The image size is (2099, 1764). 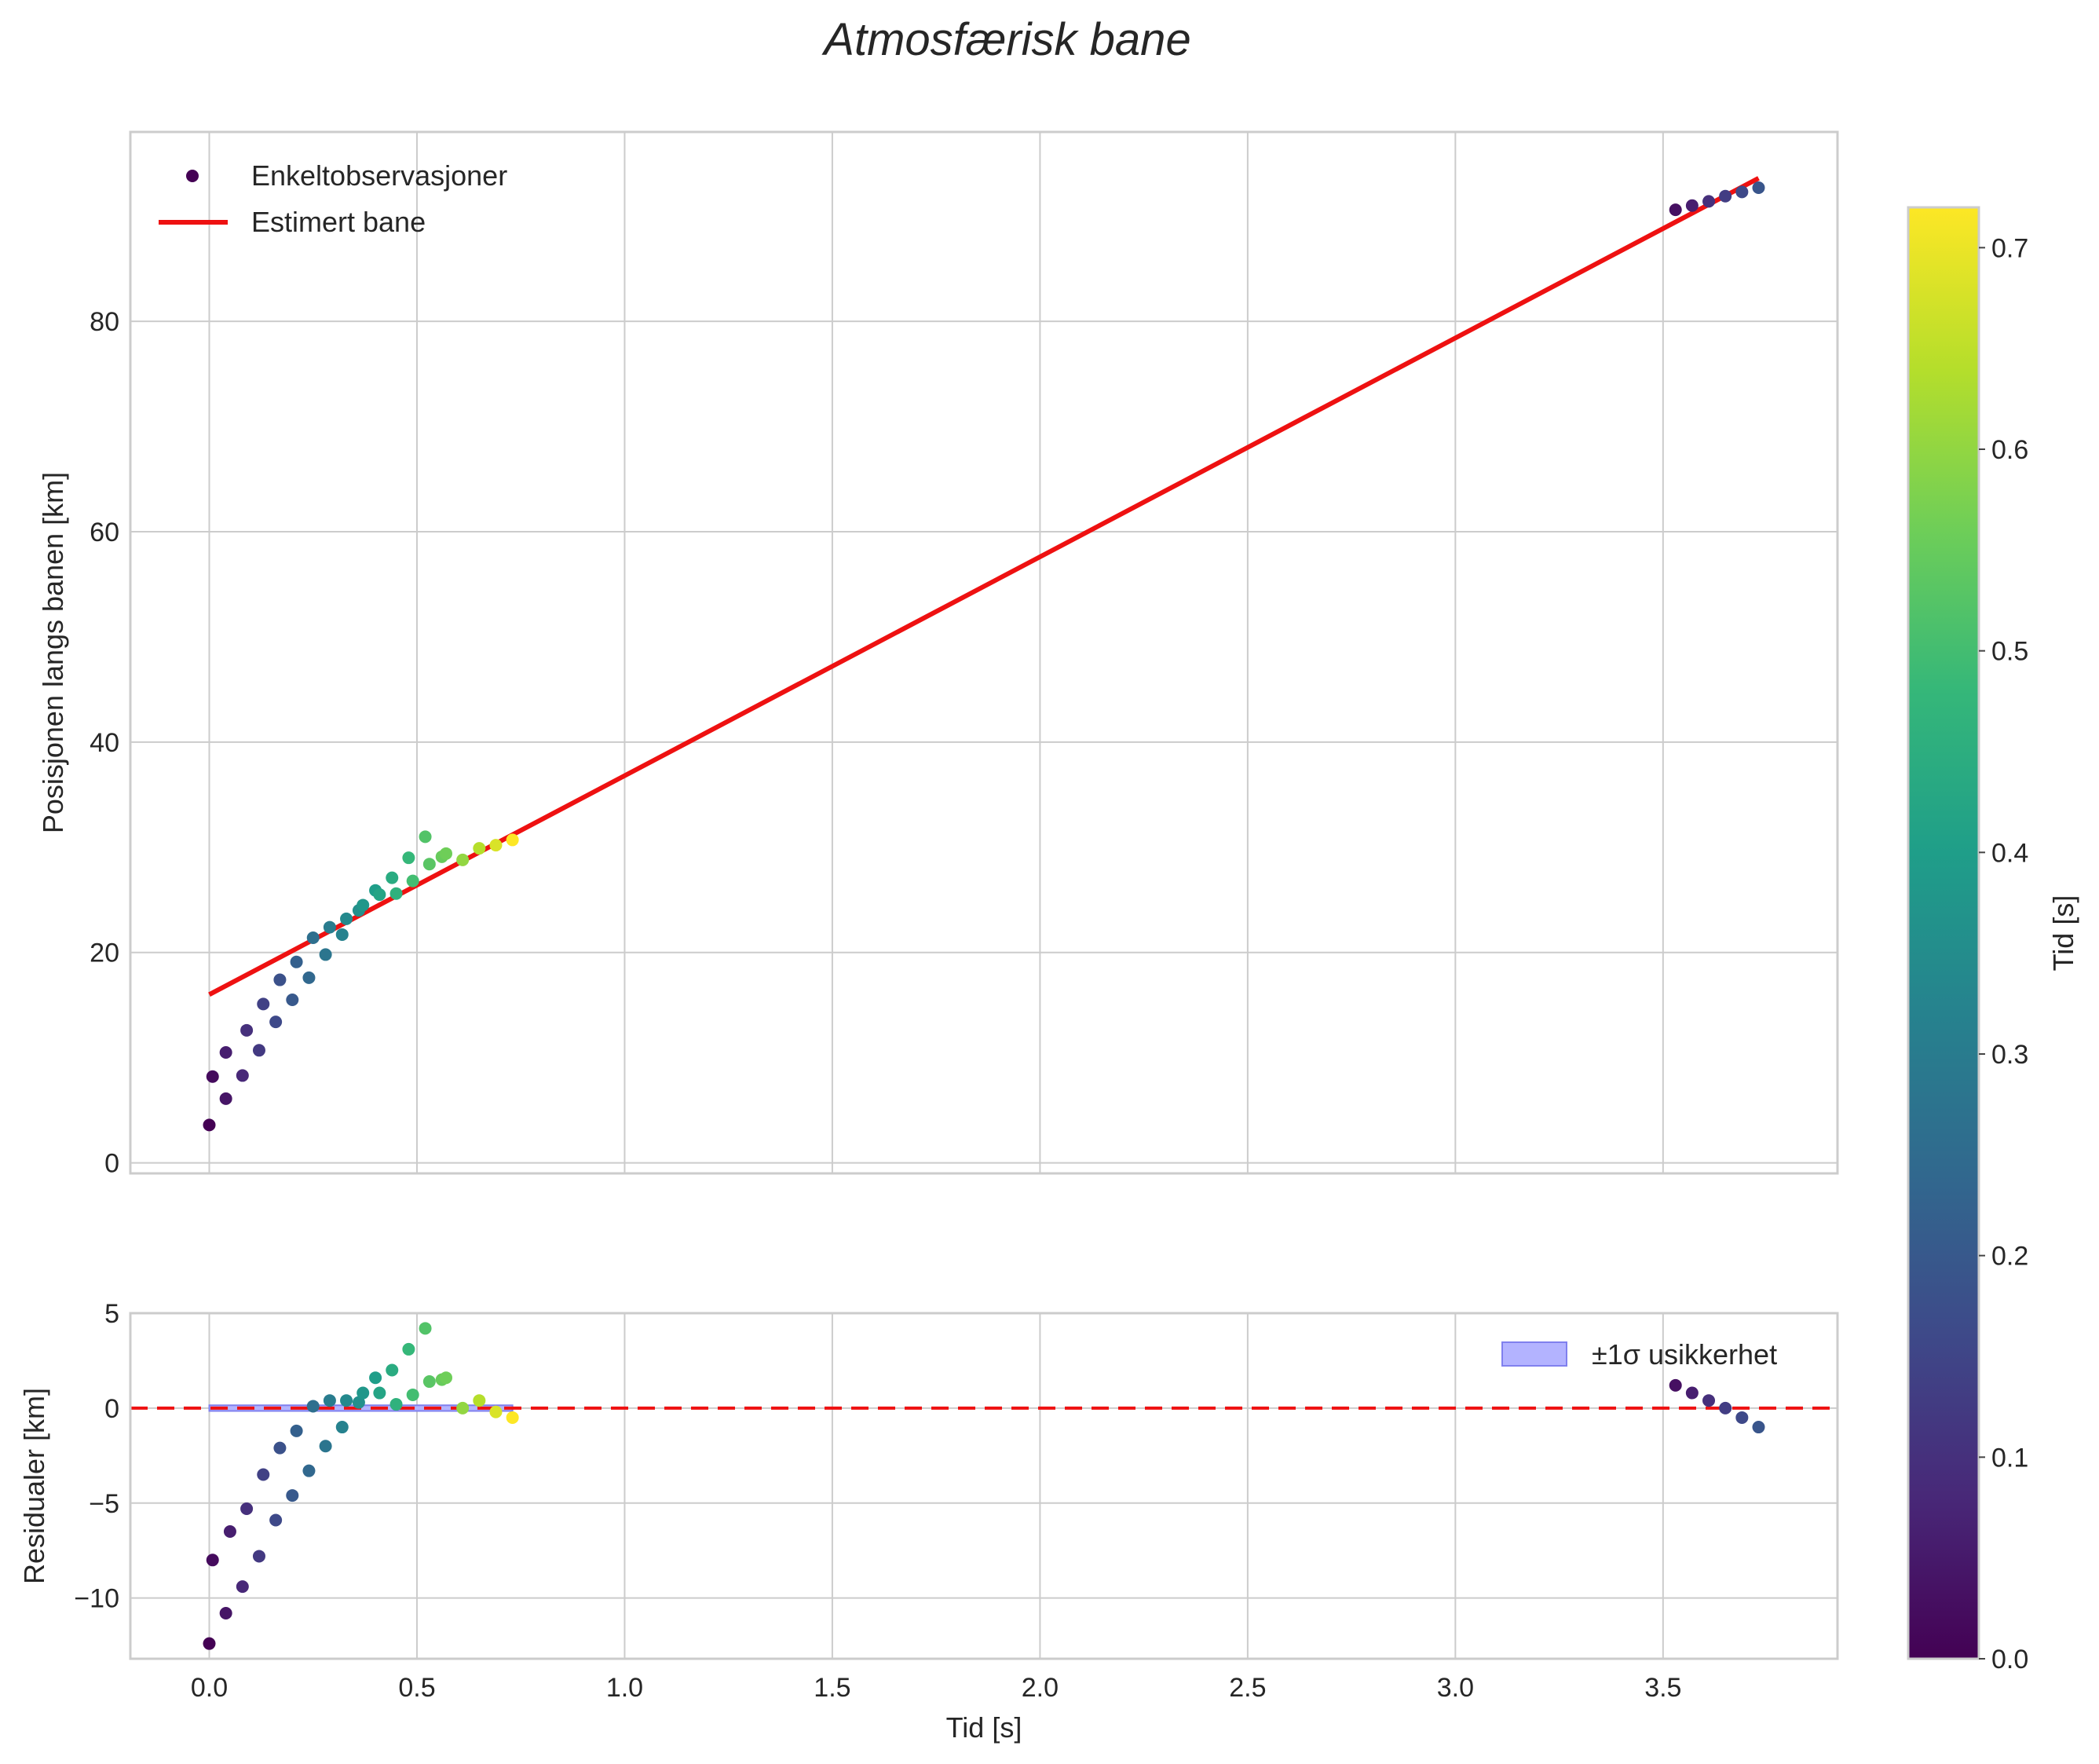 What do you see at coordinates (104, 954) in the screenshot?
I see `top-y-tick-label: 20` at bounding box center [104, 954].